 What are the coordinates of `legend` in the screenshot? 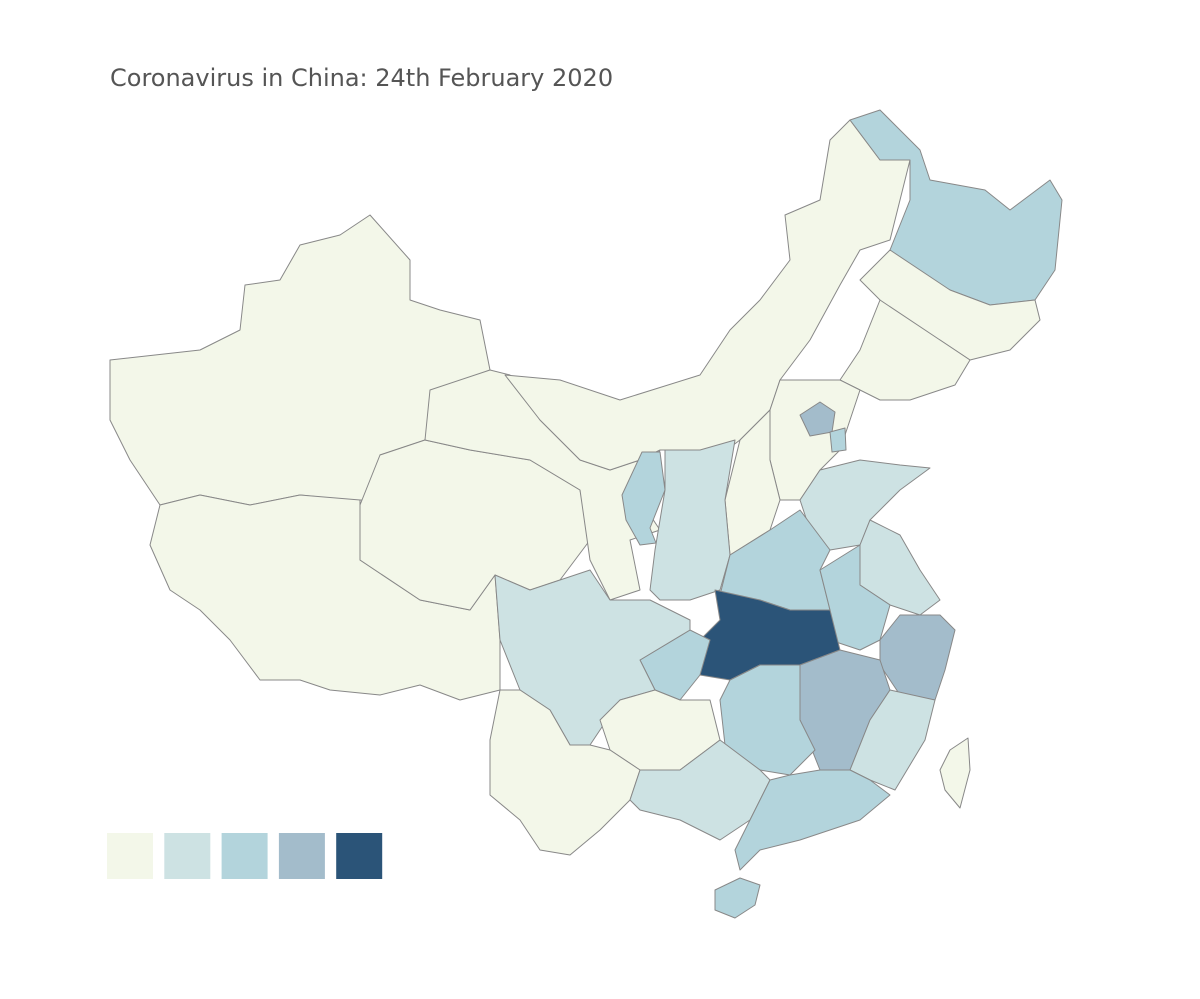 It's located at (245, 856).